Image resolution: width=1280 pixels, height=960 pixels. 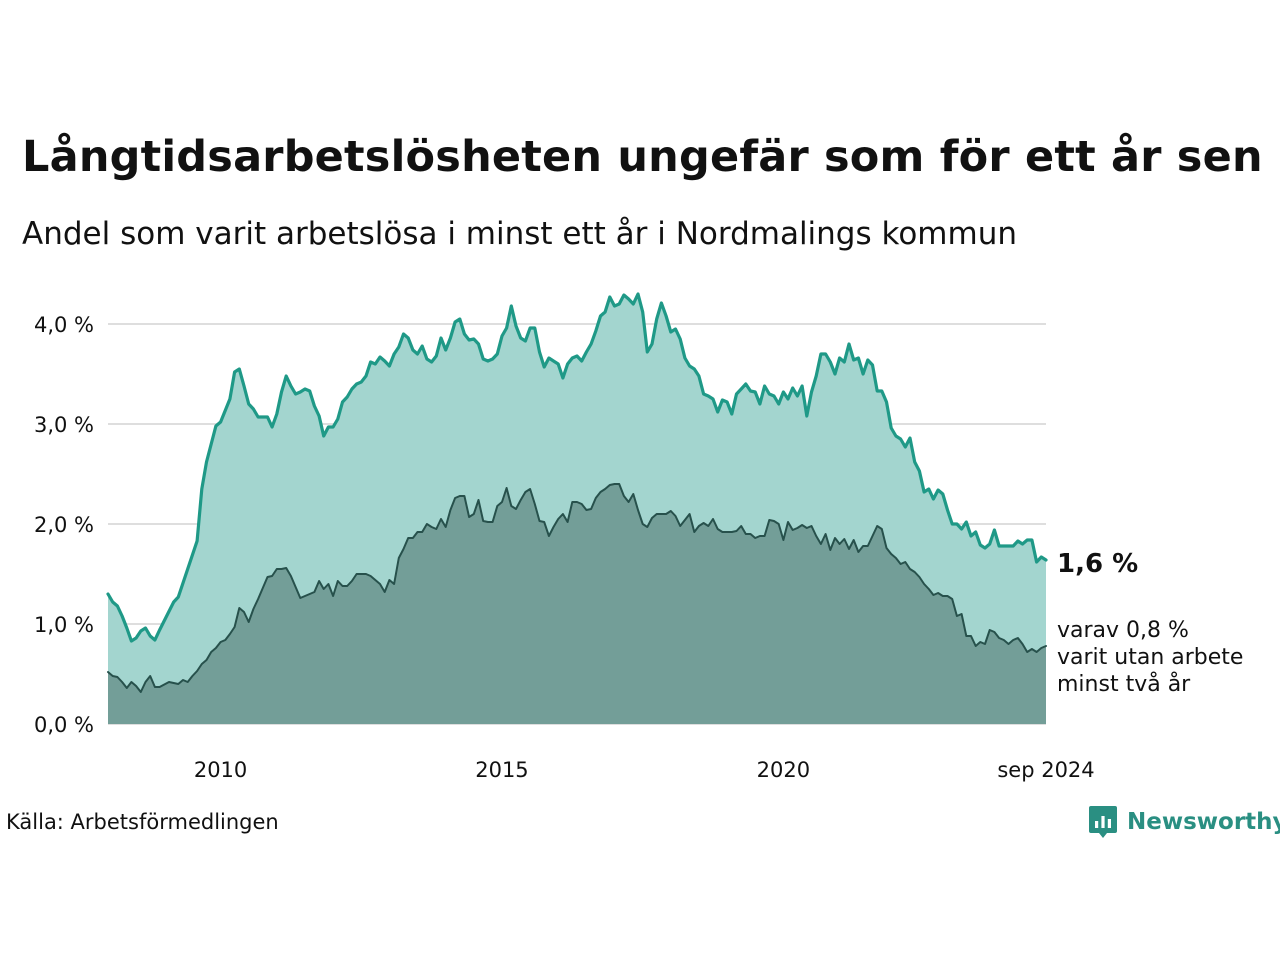 What do you see at coordinates (783, 770) in the screenshot?
I see `x-tick-label: 2020` at bounding box center [783, 770].